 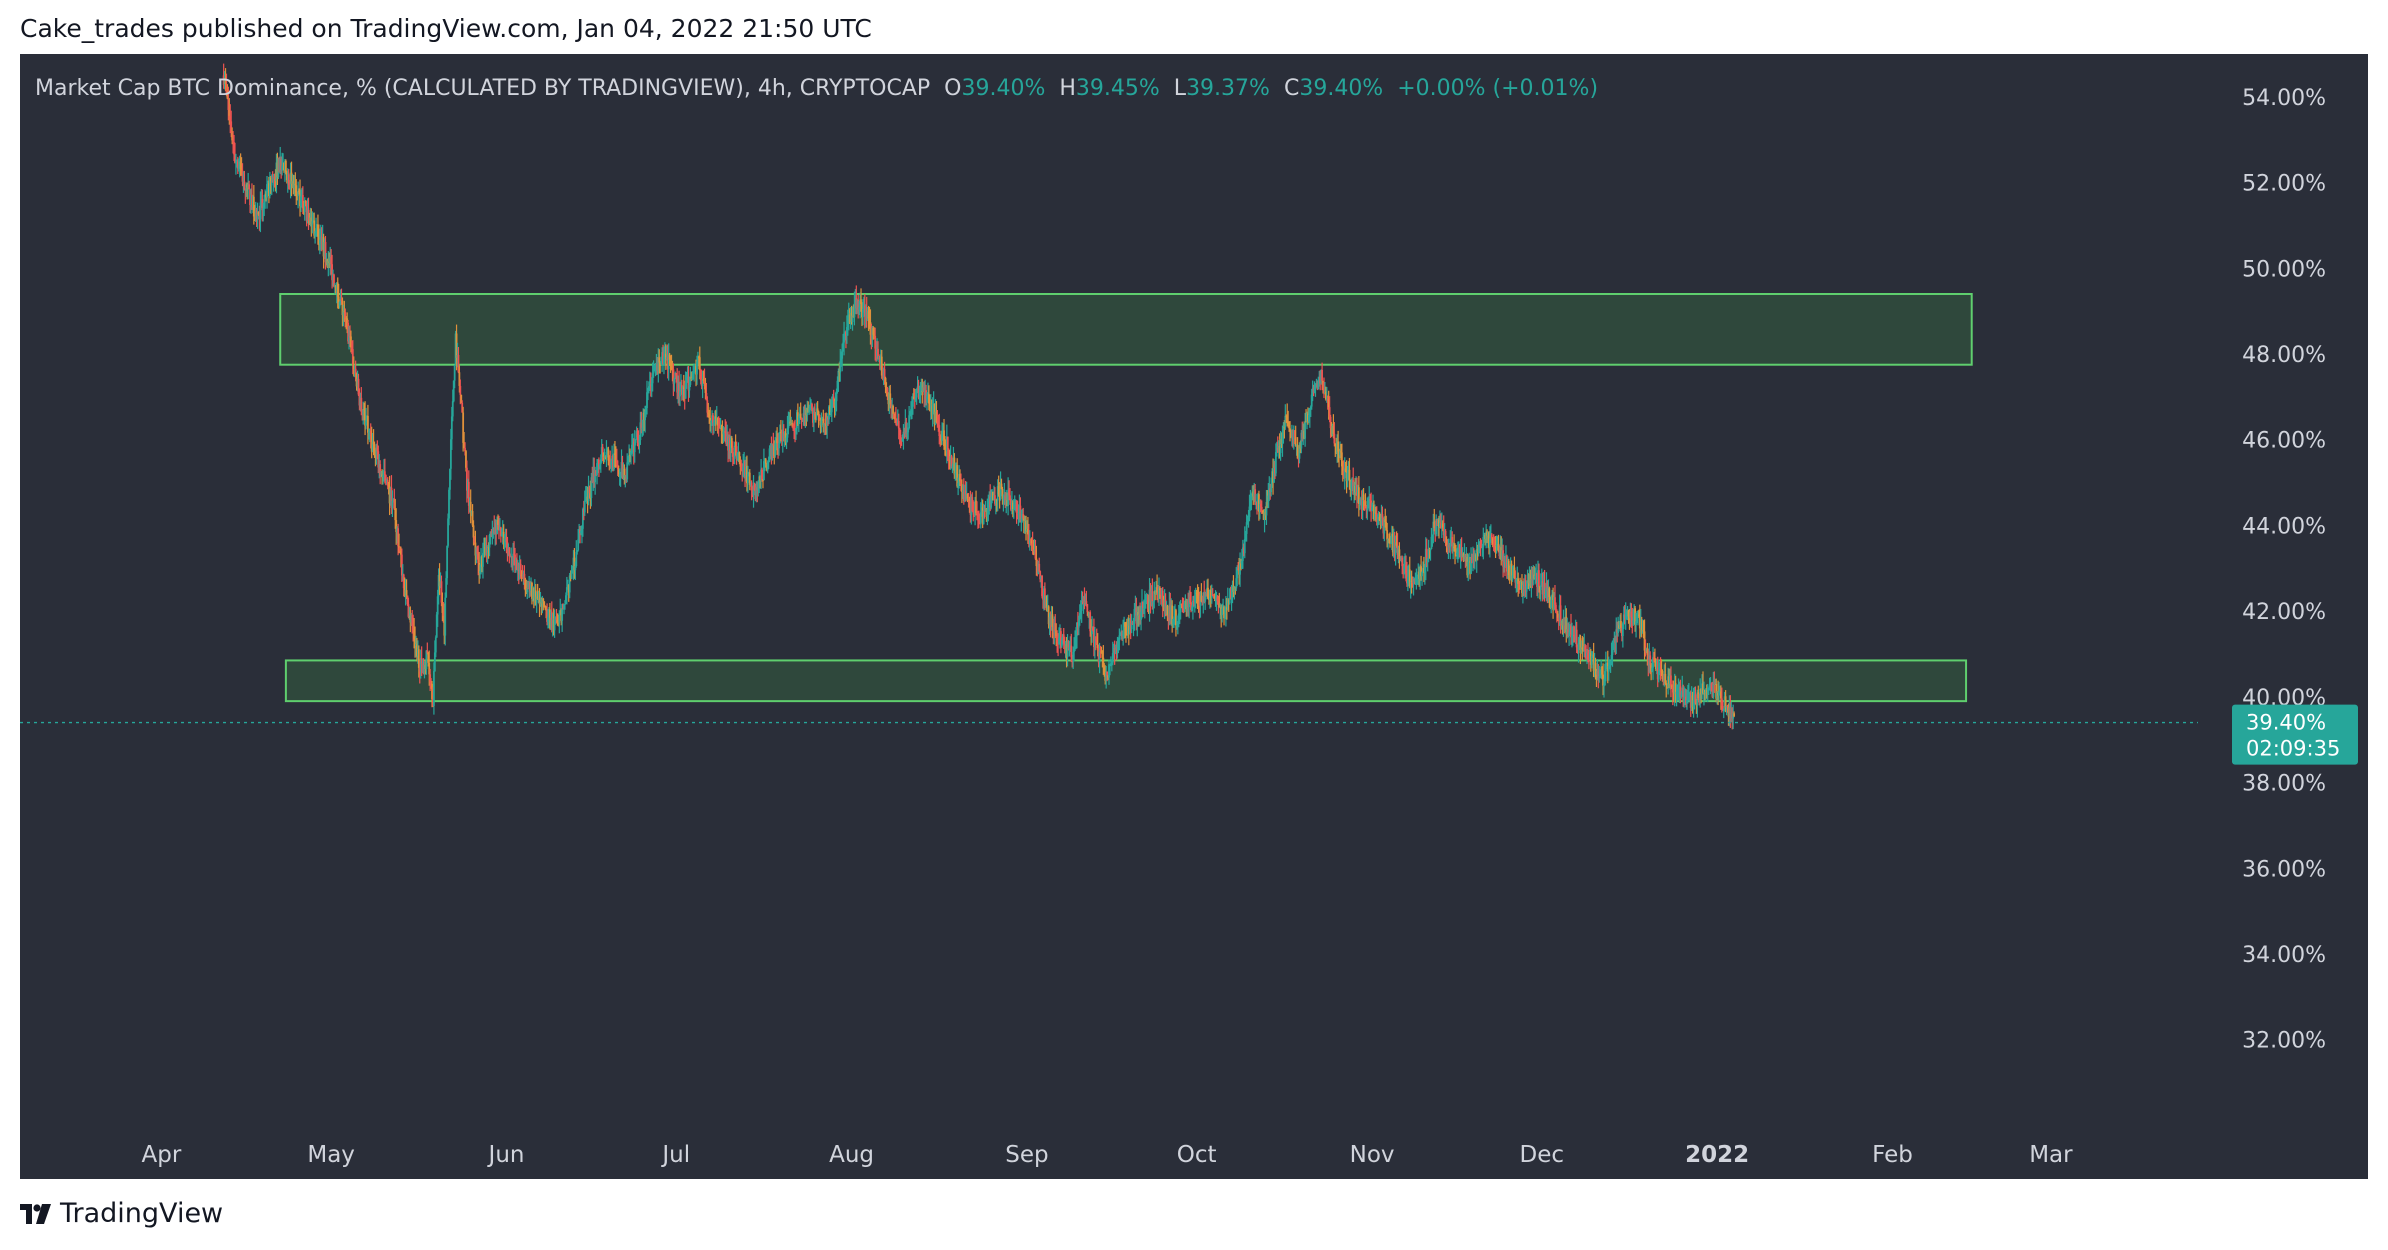 I want to click on x-tick-label: Jun, so click(x=506, y=1155).